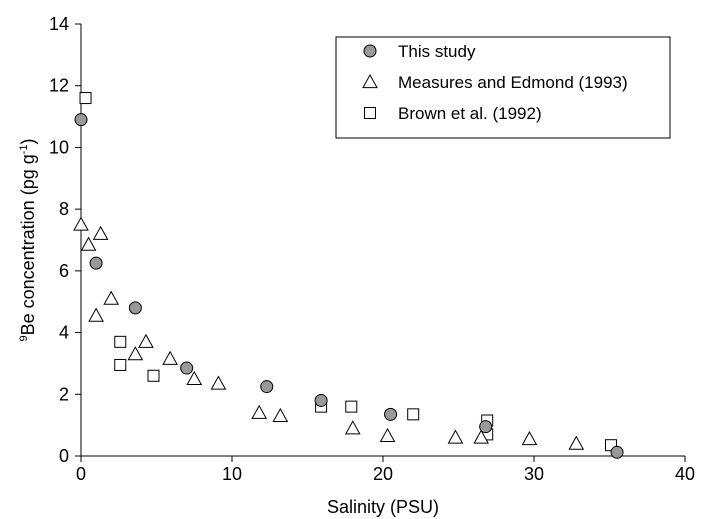  I want to click on legend-box, so click(503, 87).